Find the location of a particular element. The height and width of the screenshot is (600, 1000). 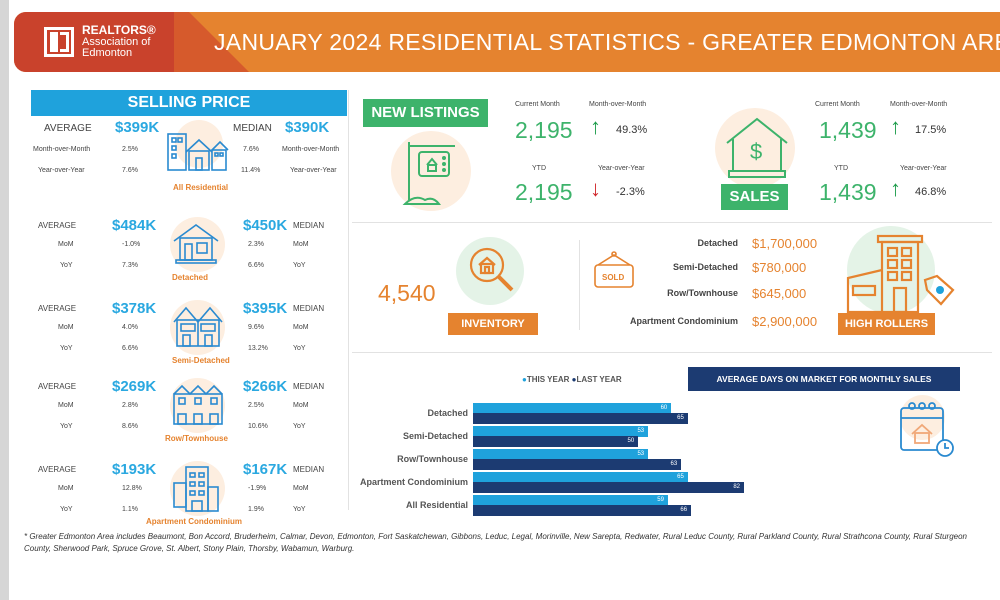

logo-line2: Association of is located at coordinates (116, 42).